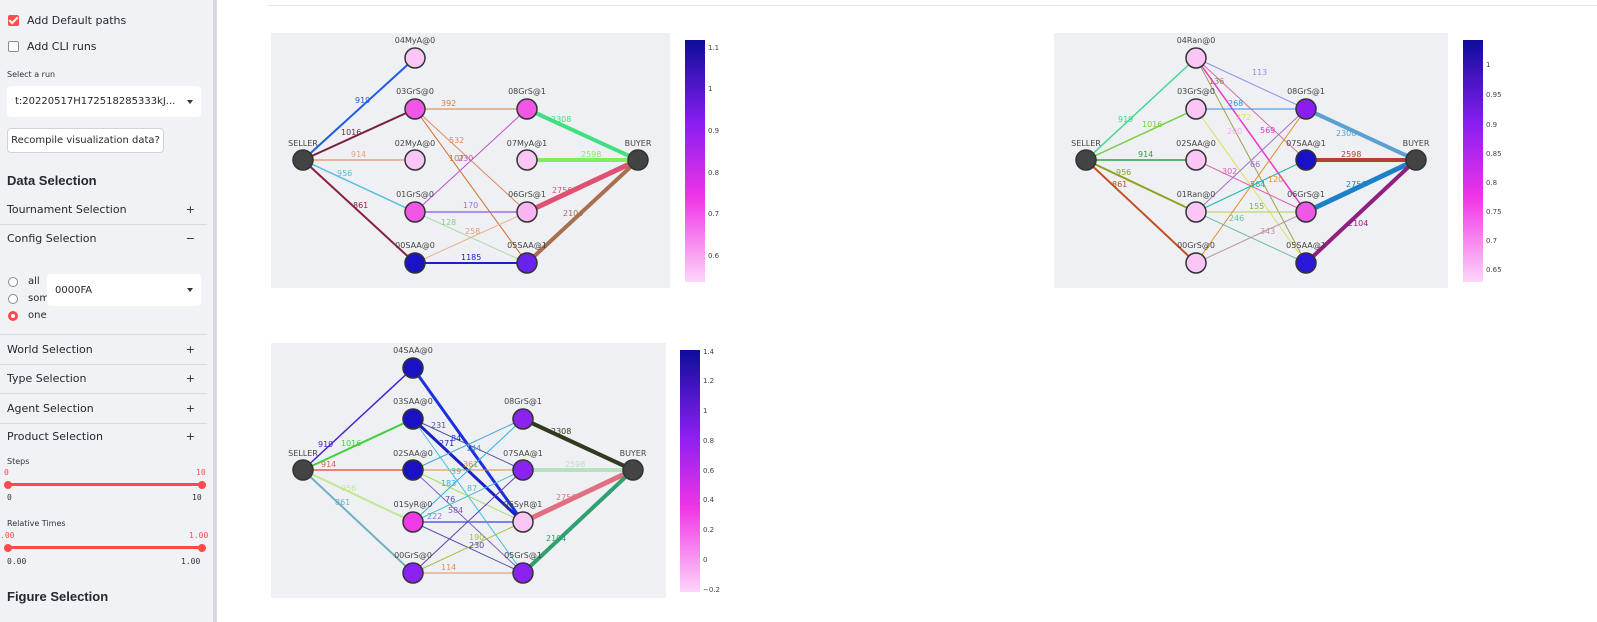 This screenshot has height=622, width=1597. I want to click on radio-some, so click(13, 299).